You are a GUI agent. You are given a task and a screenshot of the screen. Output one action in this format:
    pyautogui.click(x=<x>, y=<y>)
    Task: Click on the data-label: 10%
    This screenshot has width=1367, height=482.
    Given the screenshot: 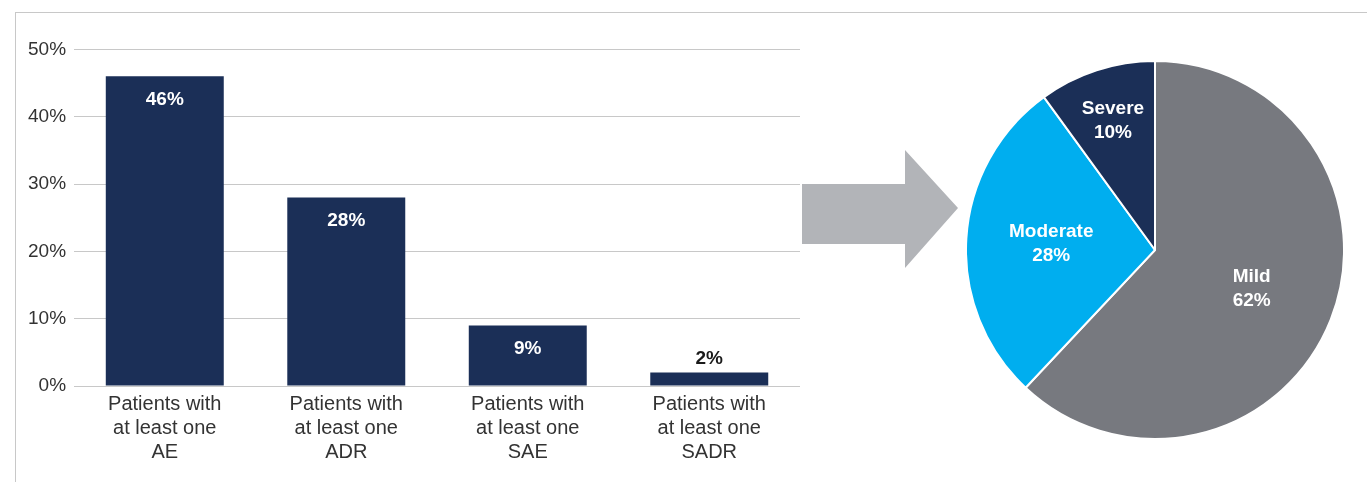 What is the action you would take?
    pyautogui.click(x=1113, y=131)
    